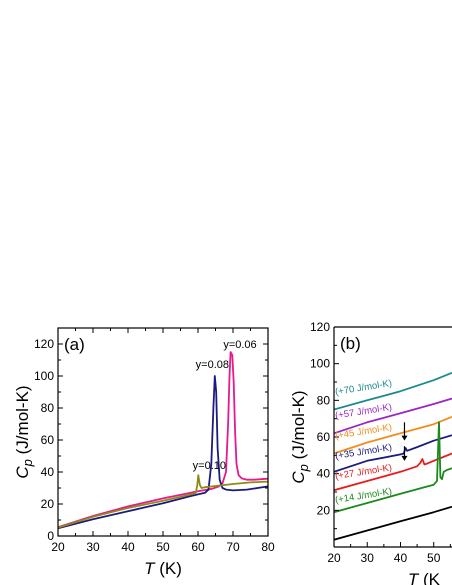 The image size is (452, 585). Describe the element at coordinates (429, 577) in the screenshot. I see `x-axis-unit: (K` at that location.